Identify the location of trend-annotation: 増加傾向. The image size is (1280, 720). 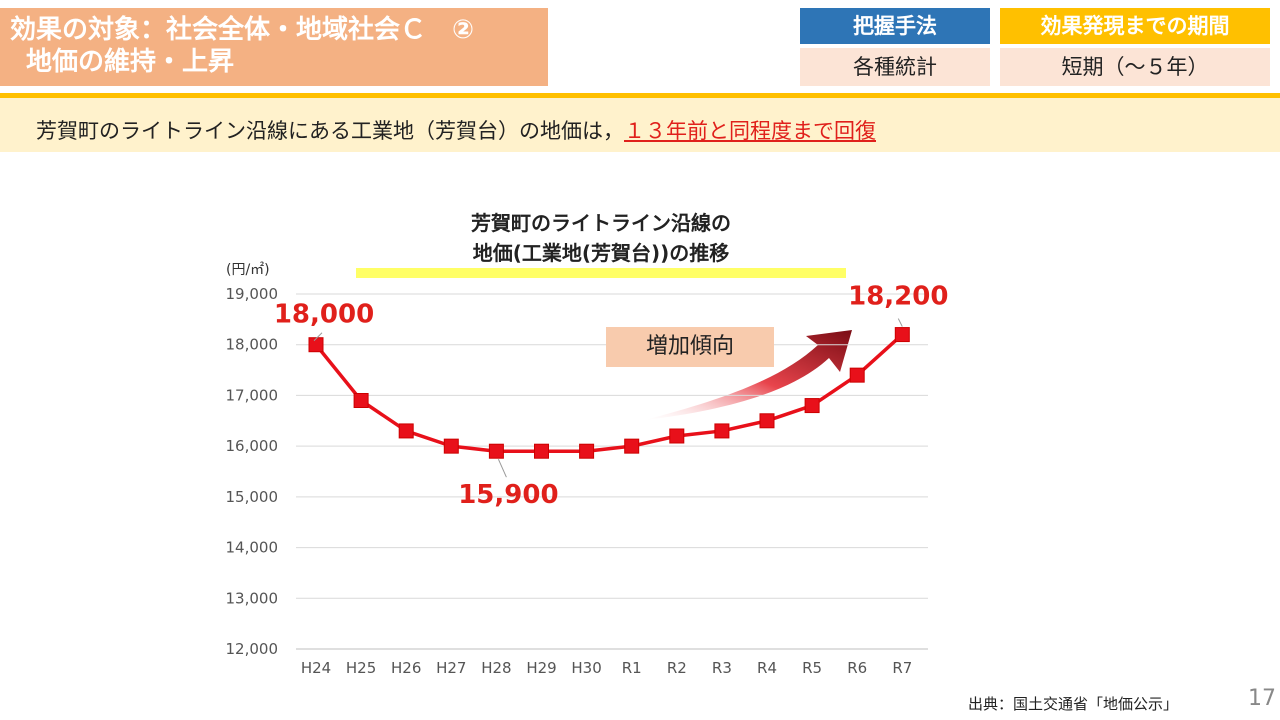
(690, 347).